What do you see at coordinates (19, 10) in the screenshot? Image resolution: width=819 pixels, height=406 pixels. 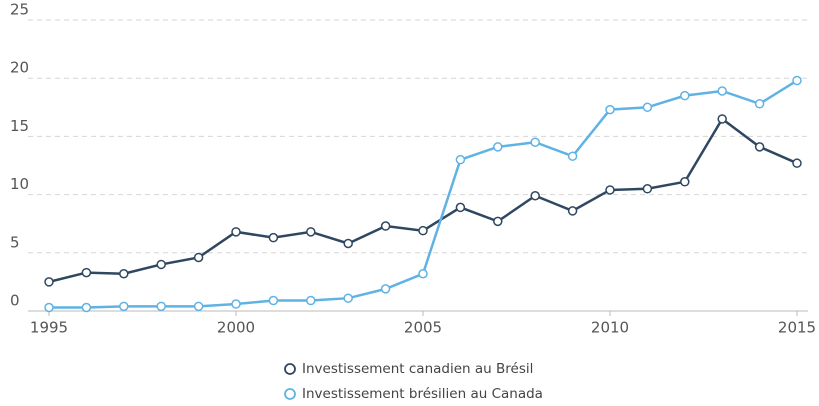 I see `y-tick-label: 25` at bounding box center [19, 10].